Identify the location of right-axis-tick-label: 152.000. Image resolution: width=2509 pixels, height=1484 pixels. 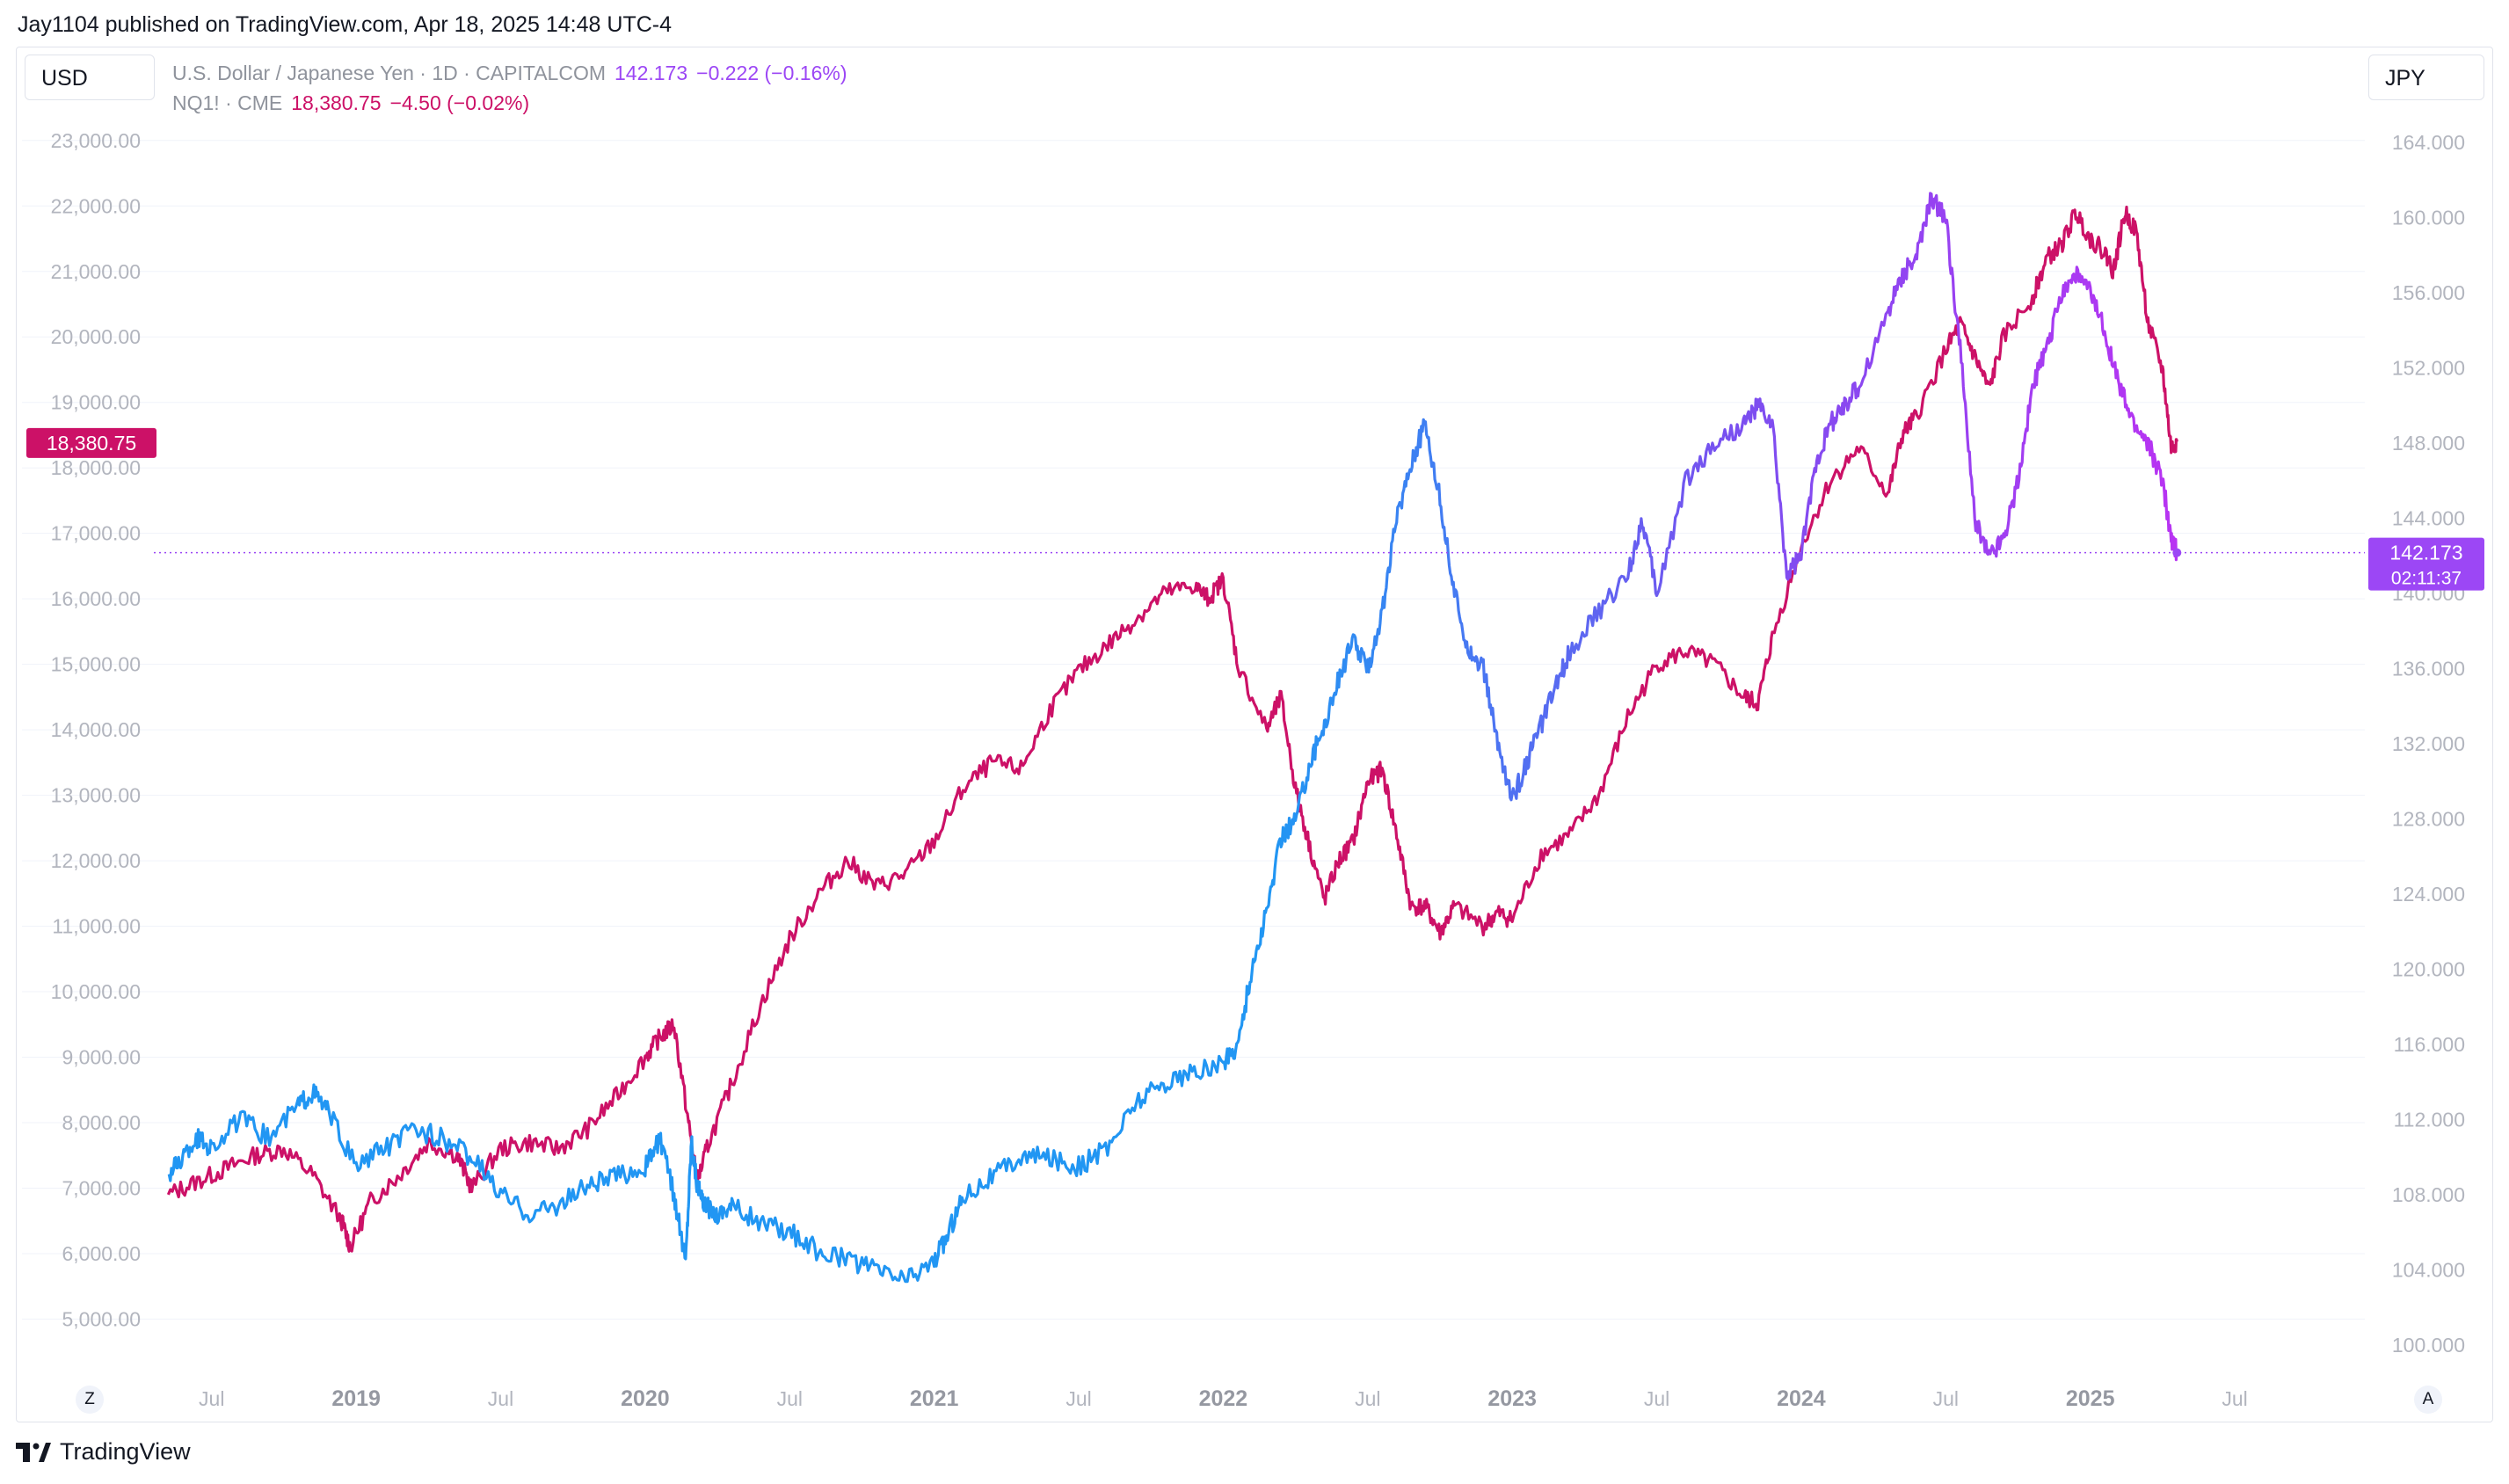
(2428, 368).